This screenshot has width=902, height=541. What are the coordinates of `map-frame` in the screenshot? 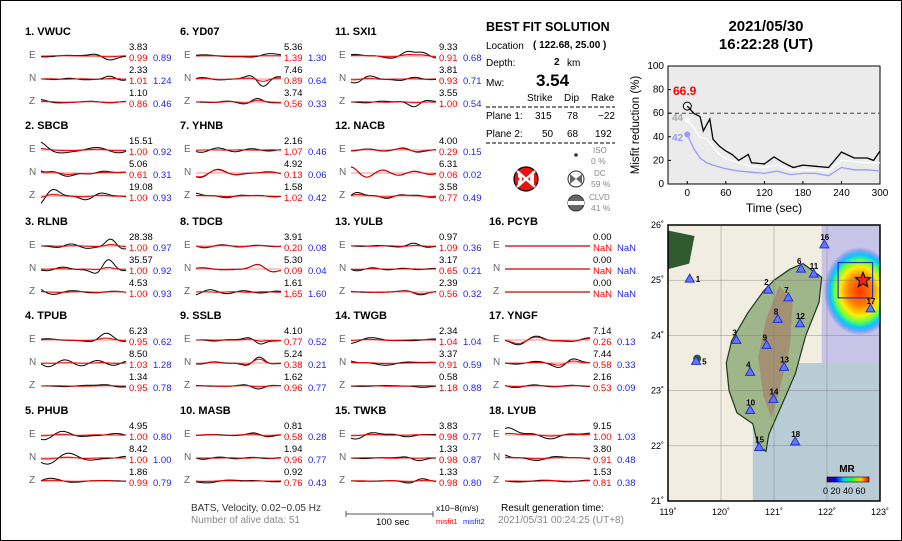 It's located at (774, 363).